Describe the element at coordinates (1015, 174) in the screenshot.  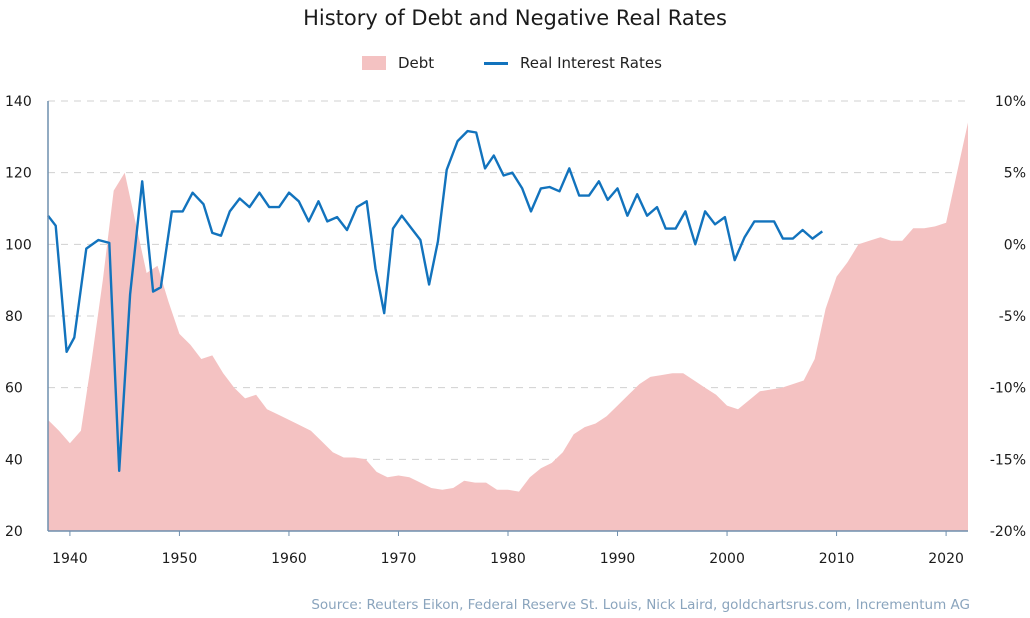
I see `y-right-tick-label-5: 5%` at that location.